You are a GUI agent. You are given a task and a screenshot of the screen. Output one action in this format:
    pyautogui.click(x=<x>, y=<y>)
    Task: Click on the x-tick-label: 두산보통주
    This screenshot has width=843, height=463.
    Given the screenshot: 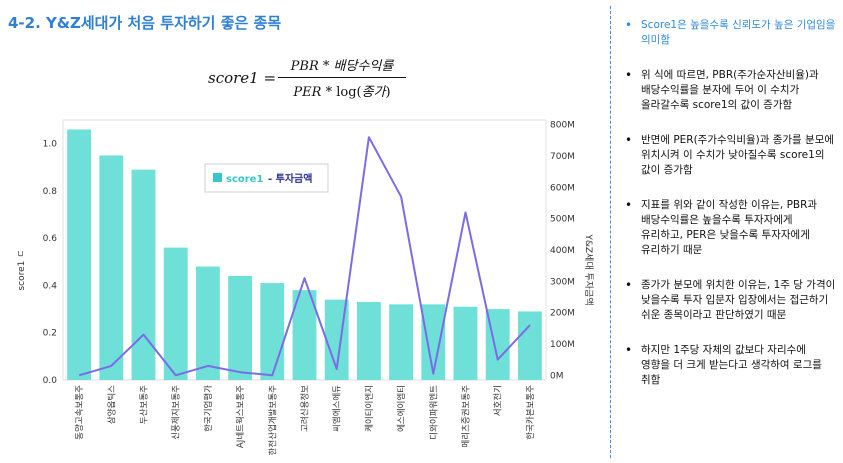 What is the action you would take?
    pyautogui.click(x=144, y=404)
    